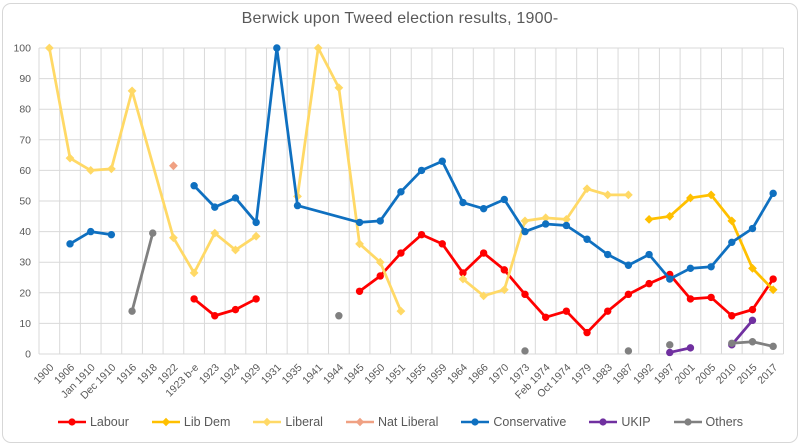 The height and width of the screenshot is (445, 800). What do you see at coordinates (395, 374) in the screenshot?
I see `x-axis-label: 1951` at bounding box center [395, 374].